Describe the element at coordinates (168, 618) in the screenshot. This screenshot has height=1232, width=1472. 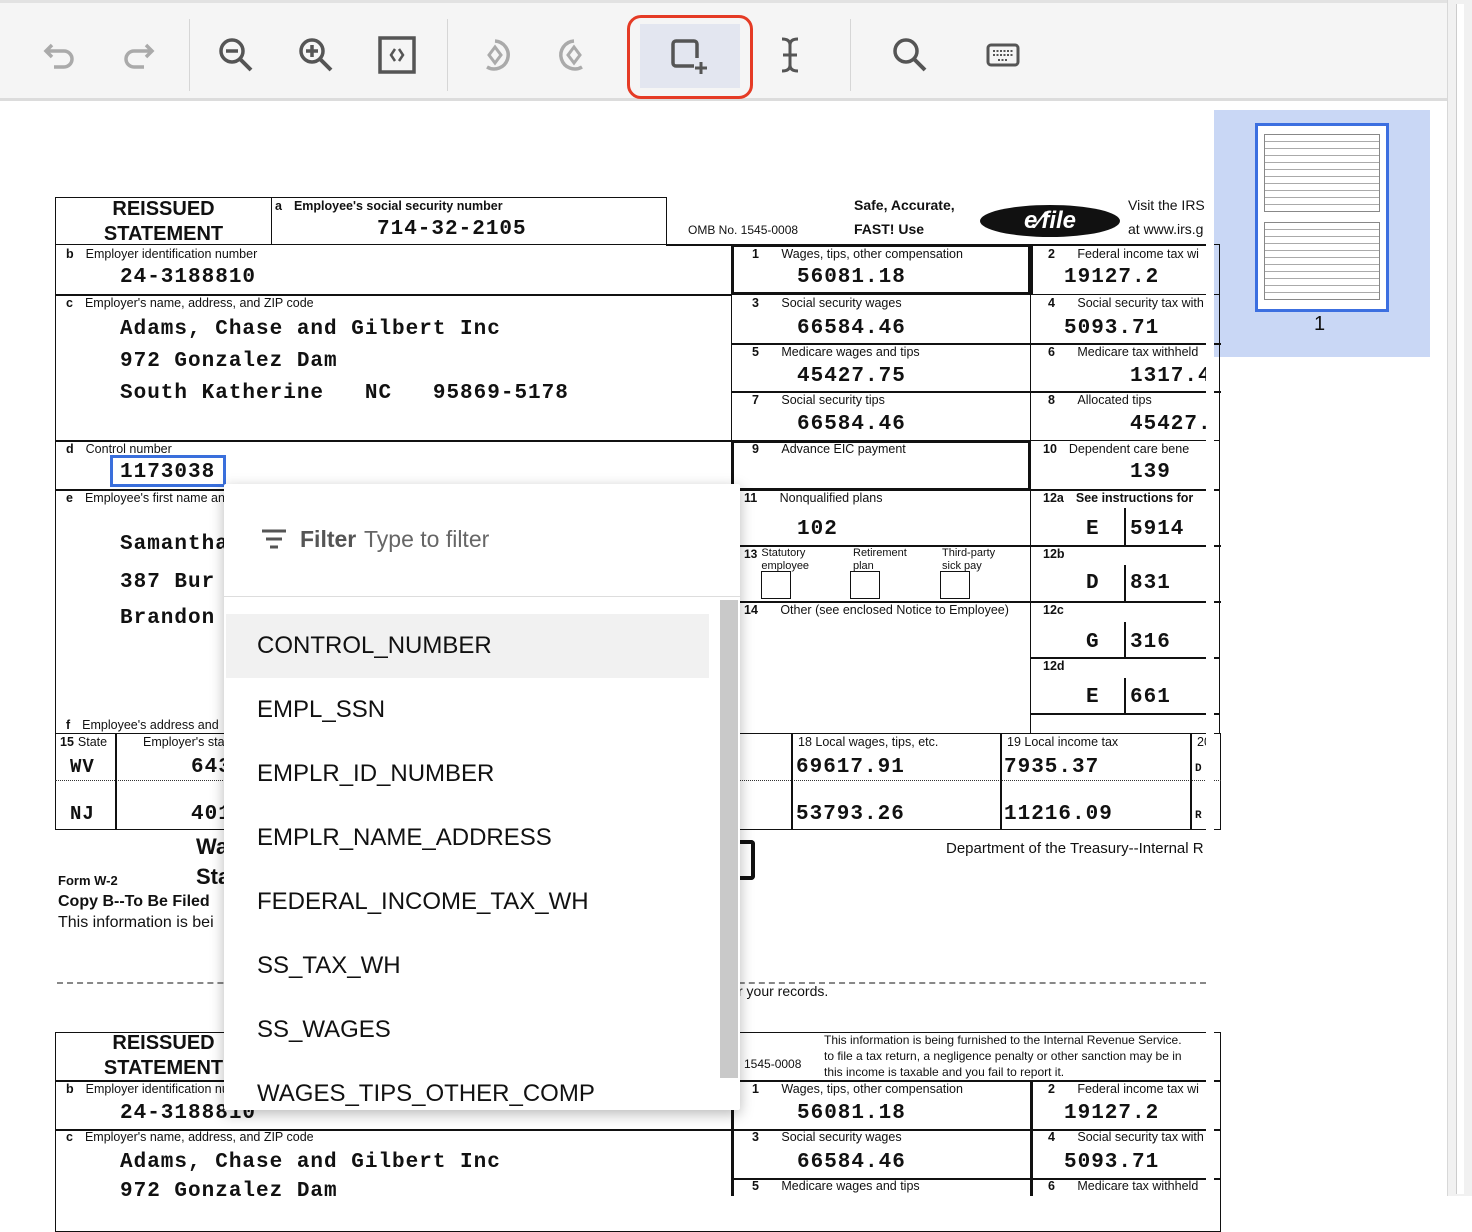
I see `employee-city: Brandon` at that location.